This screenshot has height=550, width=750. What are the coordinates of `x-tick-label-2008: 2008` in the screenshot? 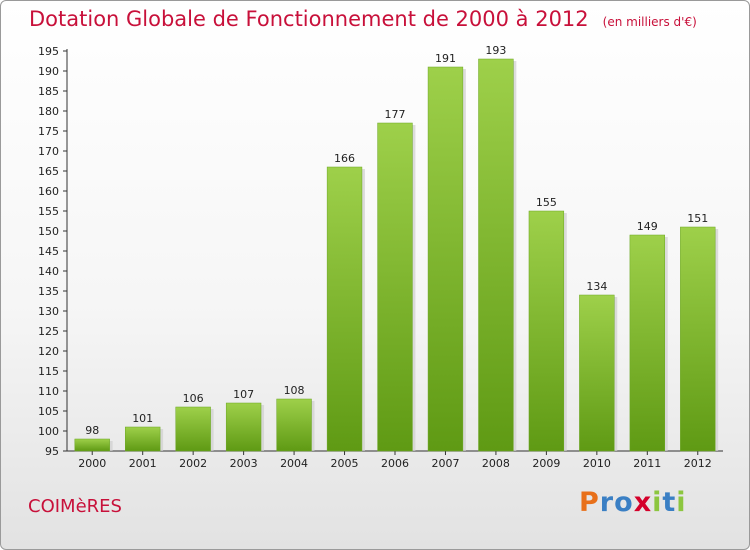 It's located at (496, 463).